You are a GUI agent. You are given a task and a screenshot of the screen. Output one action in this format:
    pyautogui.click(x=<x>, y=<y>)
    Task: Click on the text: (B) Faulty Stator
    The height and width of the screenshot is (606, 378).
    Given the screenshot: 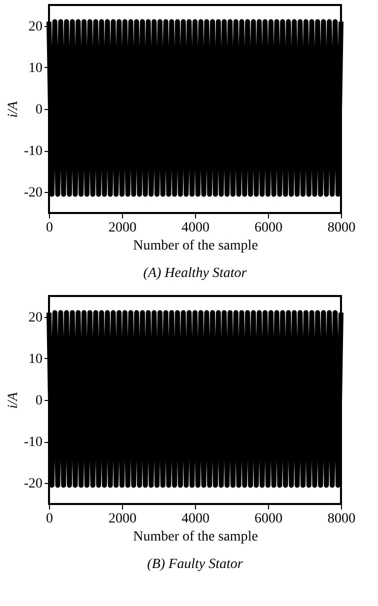 What is the action you would take?
    pyautogui.click(x=195, y=564)
    